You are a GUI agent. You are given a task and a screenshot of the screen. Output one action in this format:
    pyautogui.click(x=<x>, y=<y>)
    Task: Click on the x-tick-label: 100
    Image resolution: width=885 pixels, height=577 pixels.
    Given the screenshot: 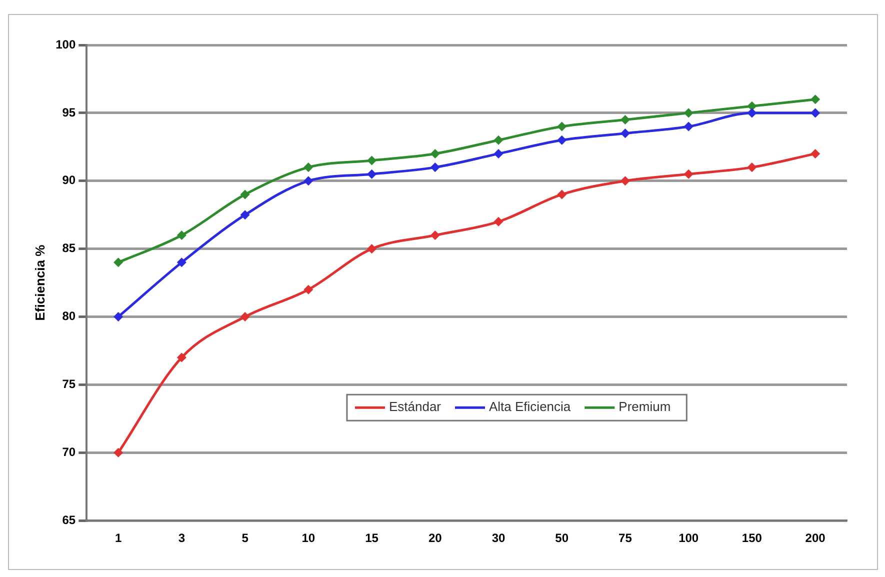 What is the action you would take?
    pyautogui.click(x=688, y=538)
    